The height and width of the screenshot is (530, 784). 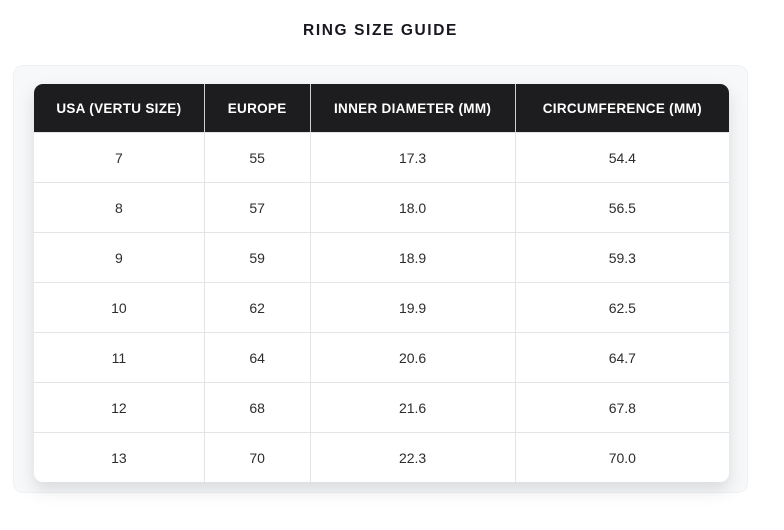 What do you see at coordinates (412, 207) in the screenshot?
I see `table-cell: 18.0` at bounding box center [412, 207].